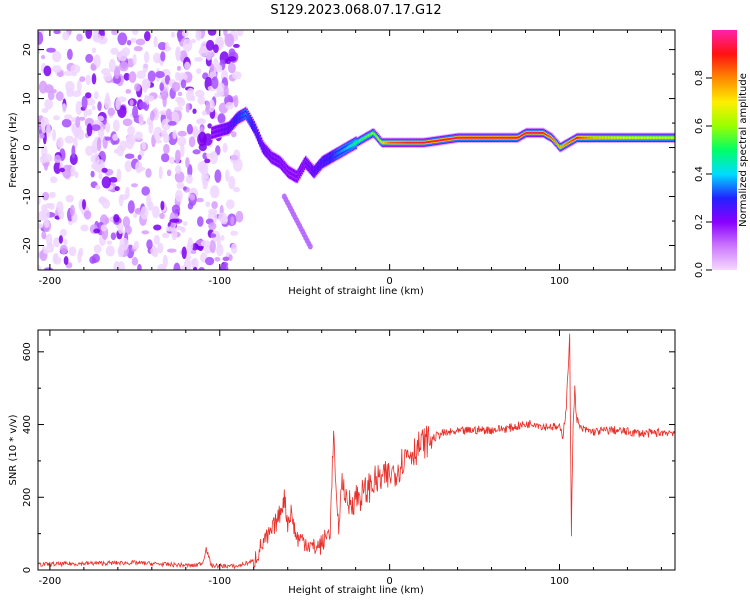 This screenshot has width=750, height=604. What do you see at coordinates (27, 424) in the screenshot?
I see `snr-y-tick-label: 400` at bounding box center [27, 424].